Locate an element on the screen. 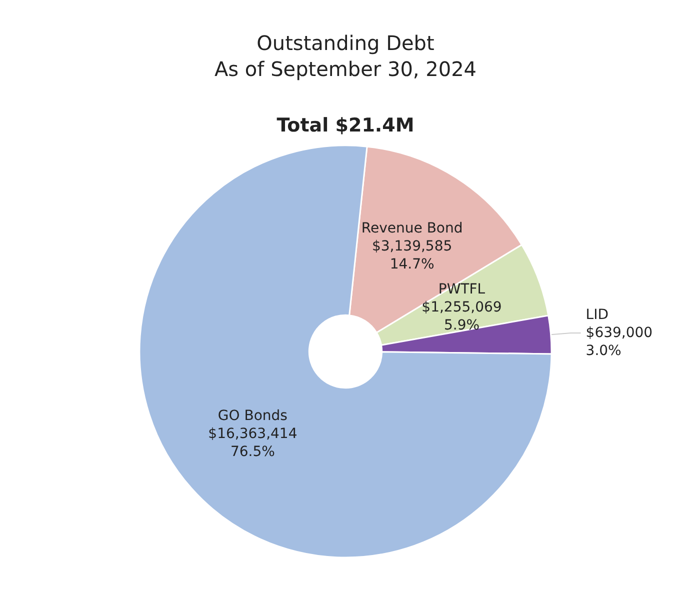 The image size is (691, 606). slice-label: Revenue Bond is located at coordinates (412, 228).